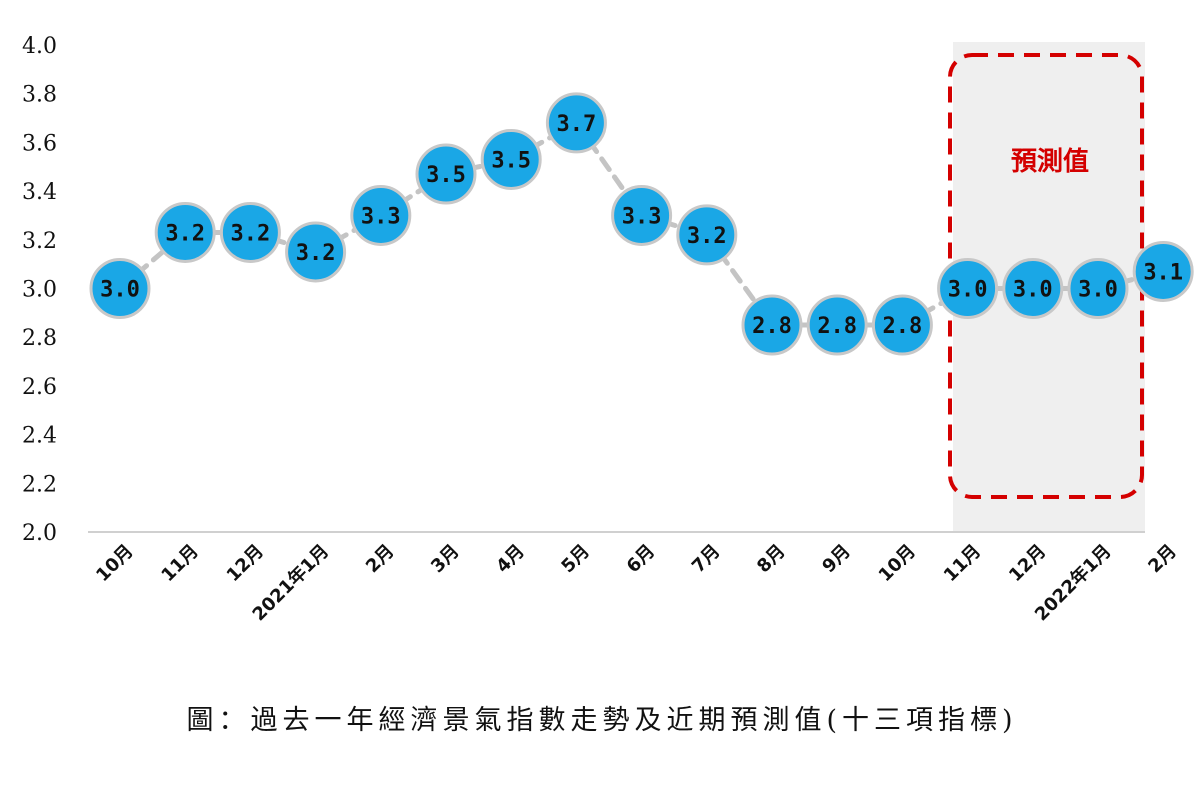 The width and height of the screenshot is (1204, 803). I want to click on y-tick-label: 3.0, so click(39, 290).